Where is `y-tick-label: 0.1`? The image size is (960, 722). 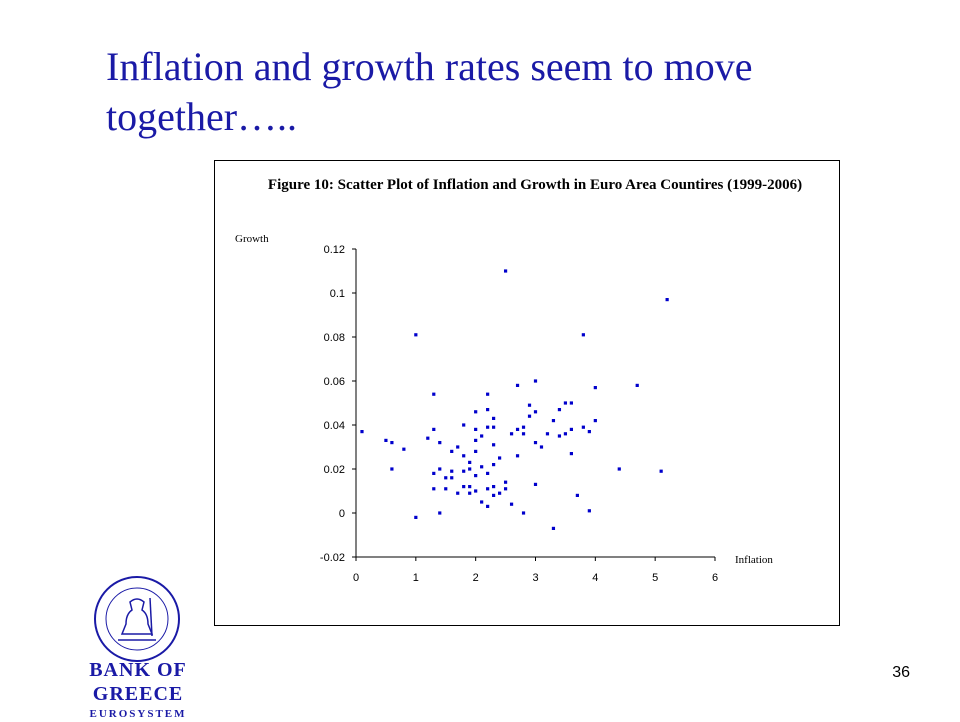
y-tick-label: 0.1 is located at coordinates (337, 294).